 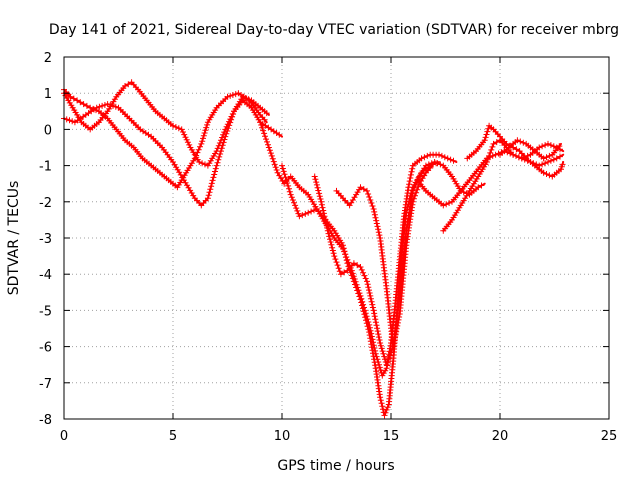 I want to click on satellite-track-10-markers, so click(x=515, y=151).